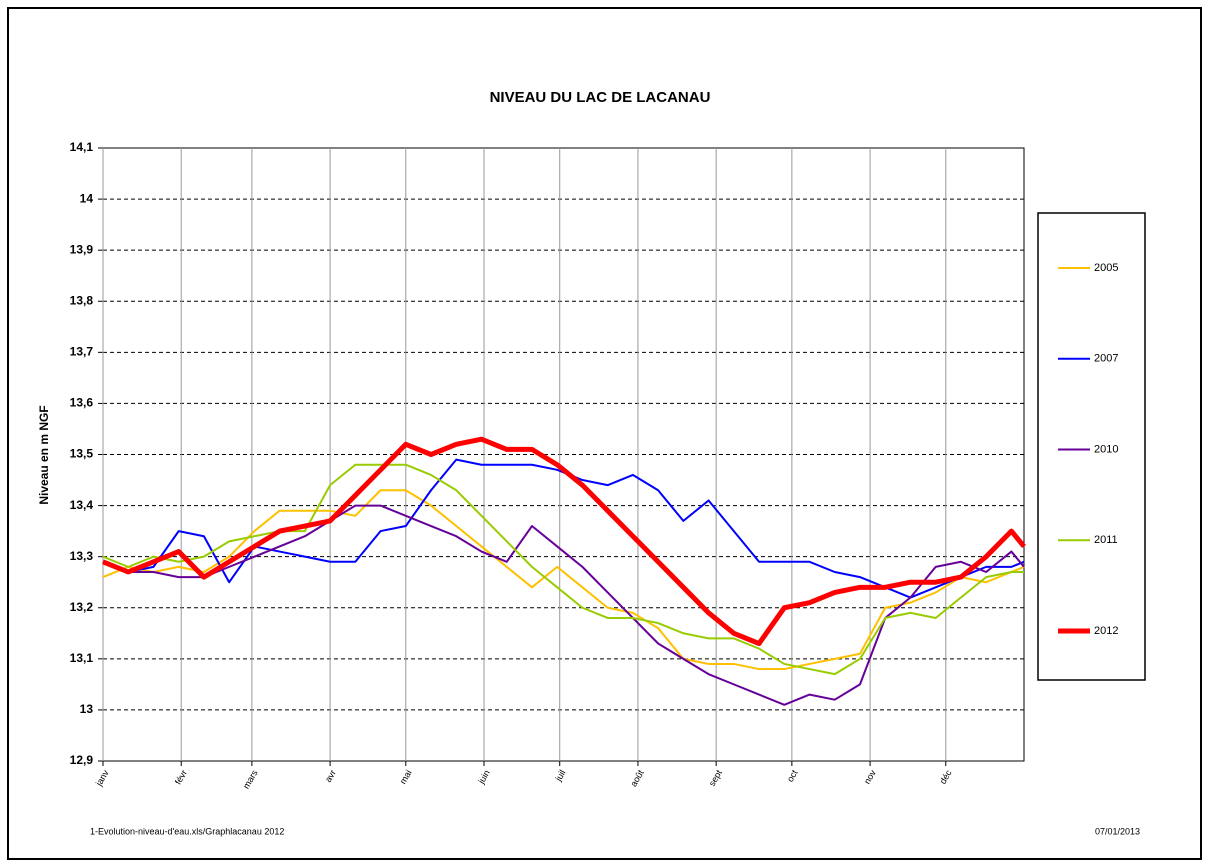 The width and height of the screenshot is (1209, 867). I want to click on x-tick-label: mai, so click(406, 777).